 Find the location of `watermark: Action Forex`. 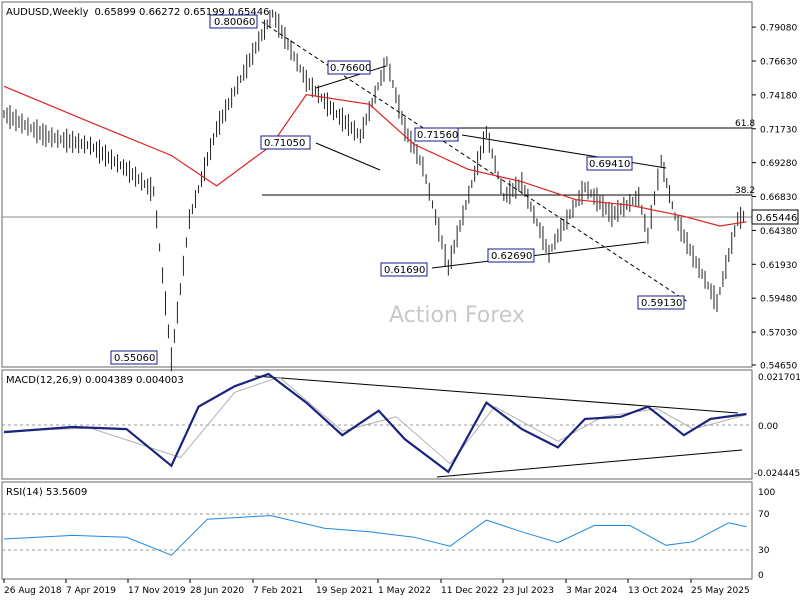

watermark: Action Forex is located at coordinates (457, 315).